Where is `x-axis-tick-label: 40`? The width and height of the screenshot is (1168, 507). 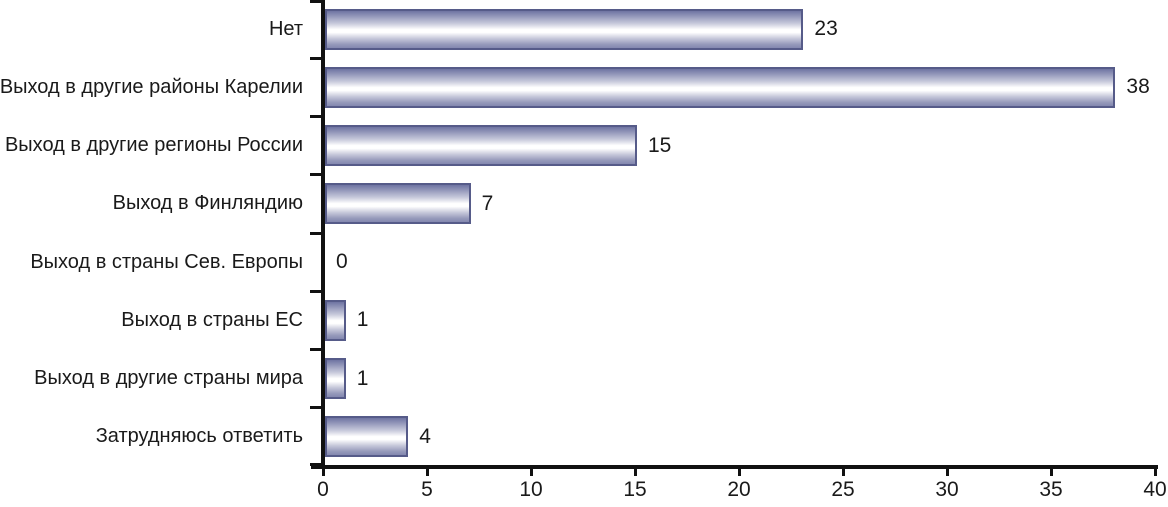
x-axis-tick-label: 40 is located at coordinates (1155, 489).